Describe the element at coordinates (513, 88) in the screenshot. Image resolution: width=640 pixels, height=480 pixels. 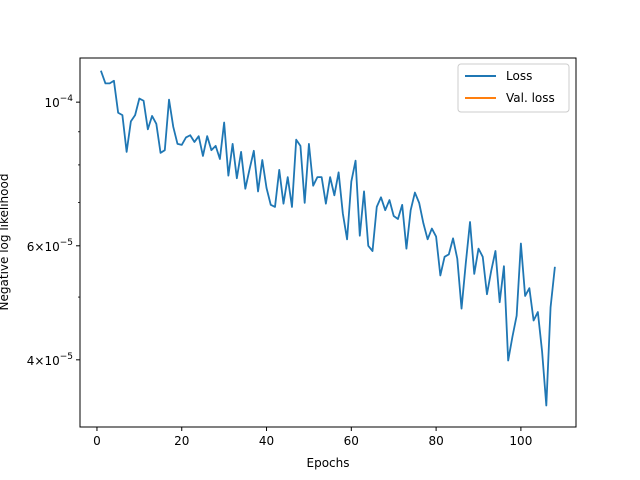
I see `legend: Loss Val. loss` at that location.